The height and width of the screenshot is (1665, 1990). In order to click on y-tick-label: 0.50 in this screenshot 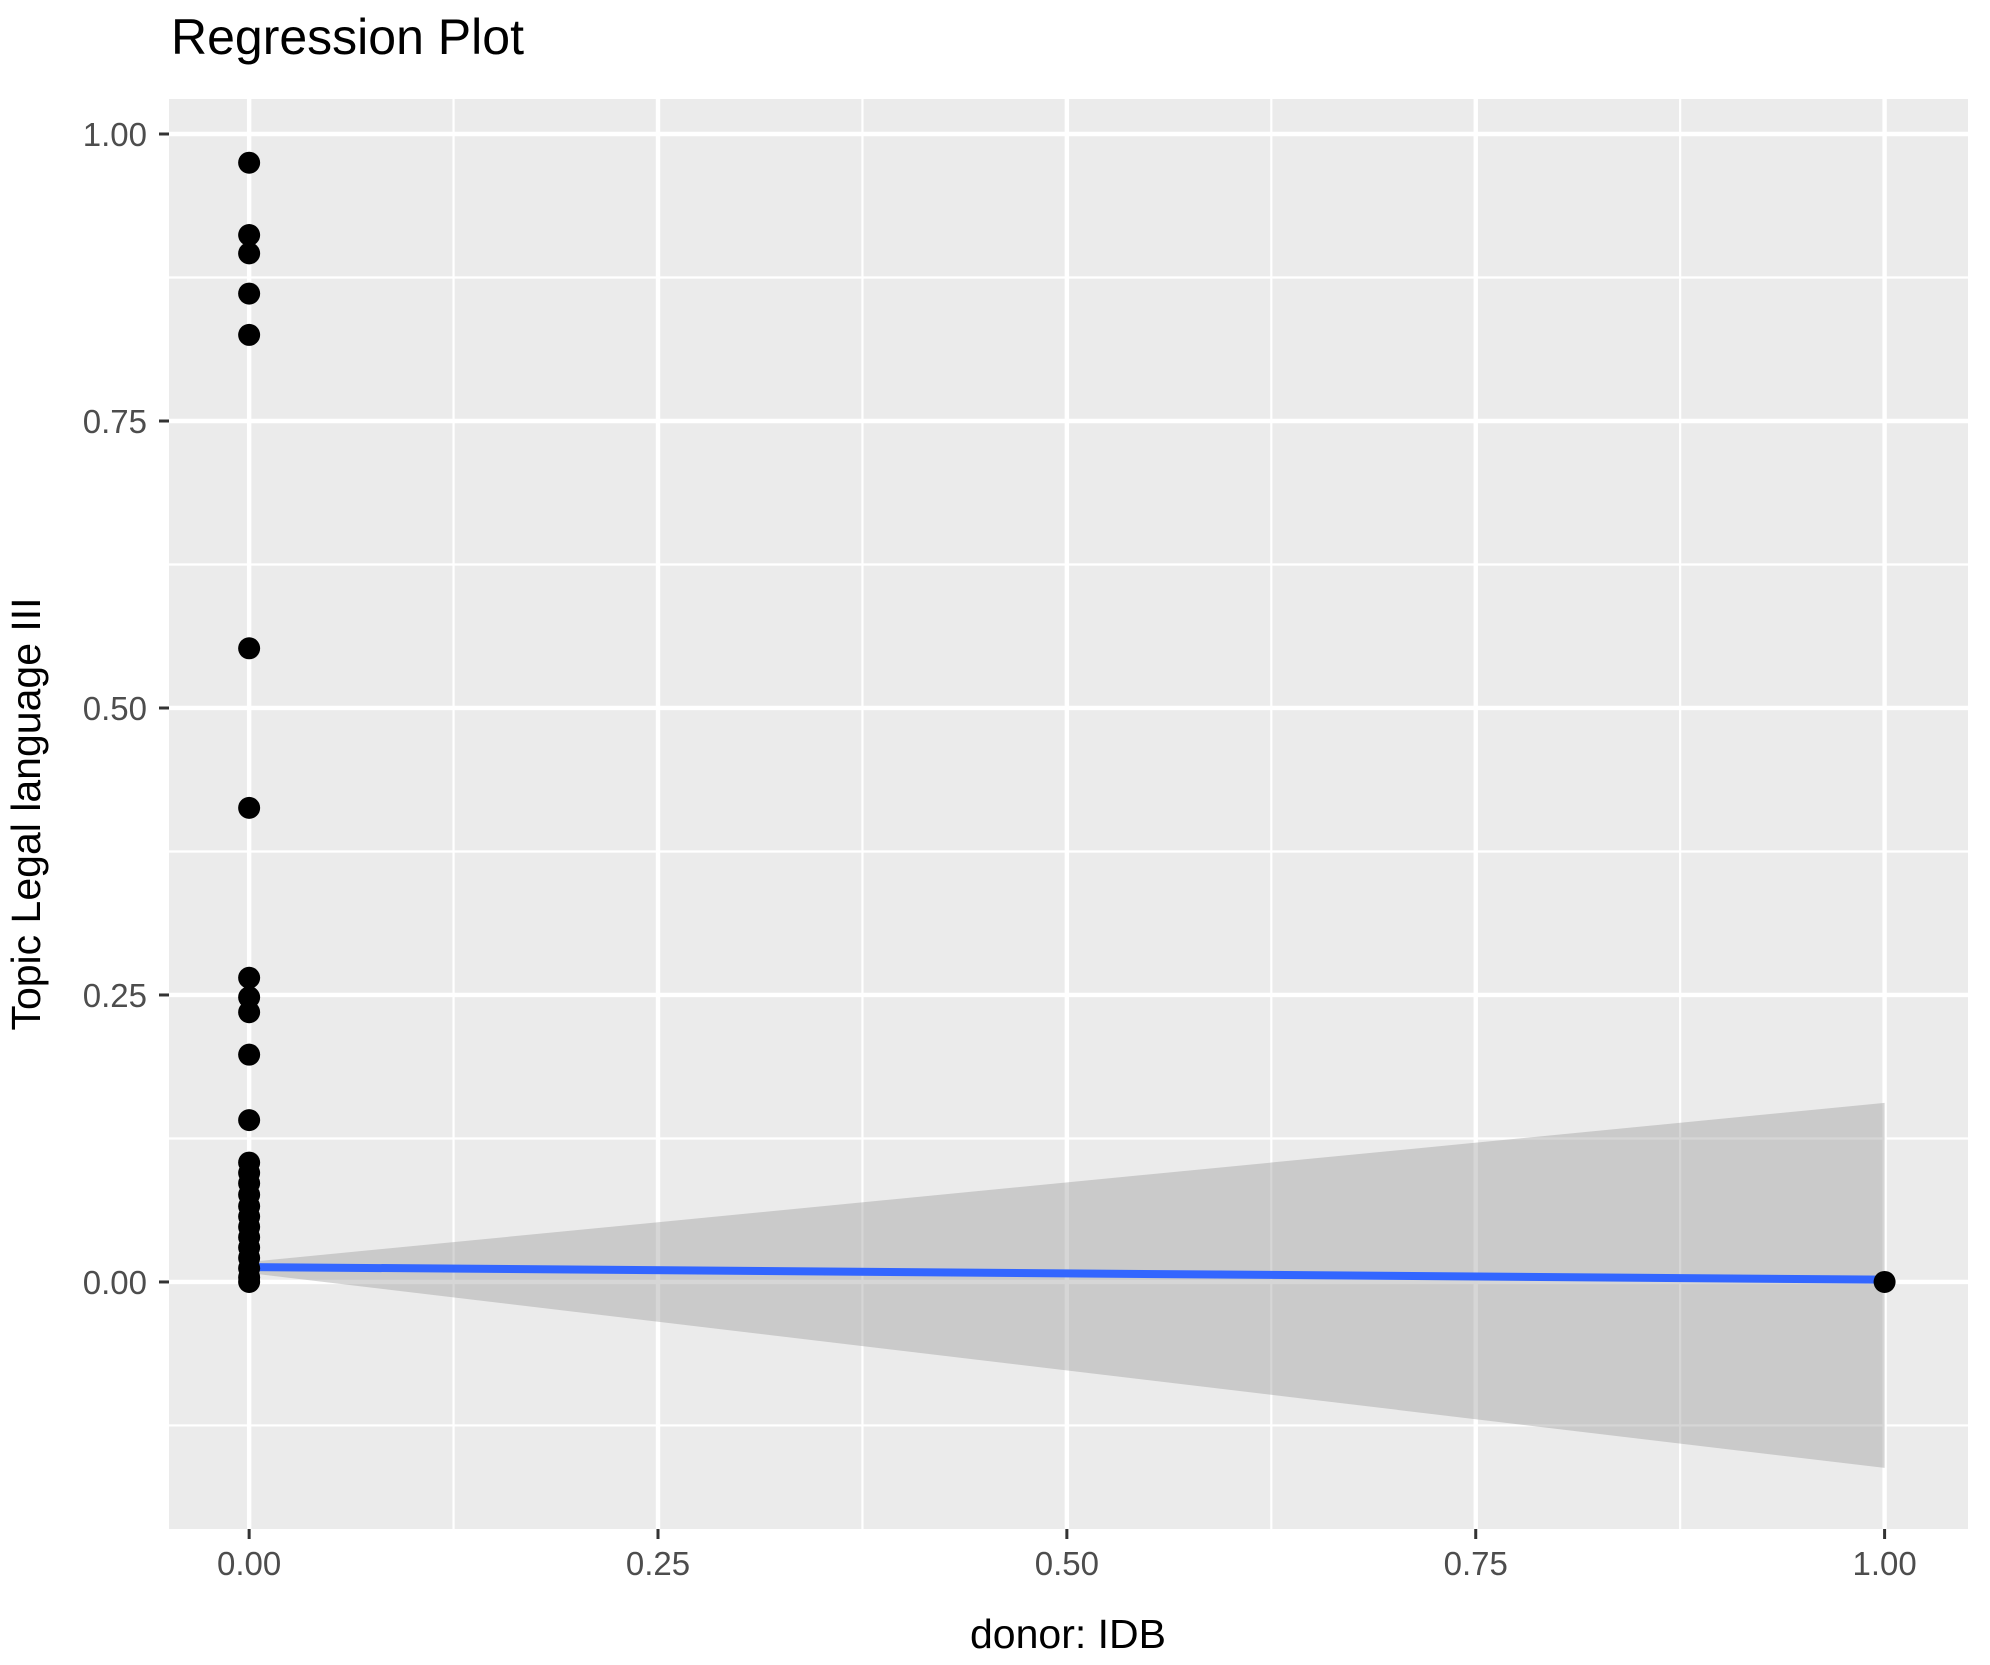, I will do `click(115, 708)`.